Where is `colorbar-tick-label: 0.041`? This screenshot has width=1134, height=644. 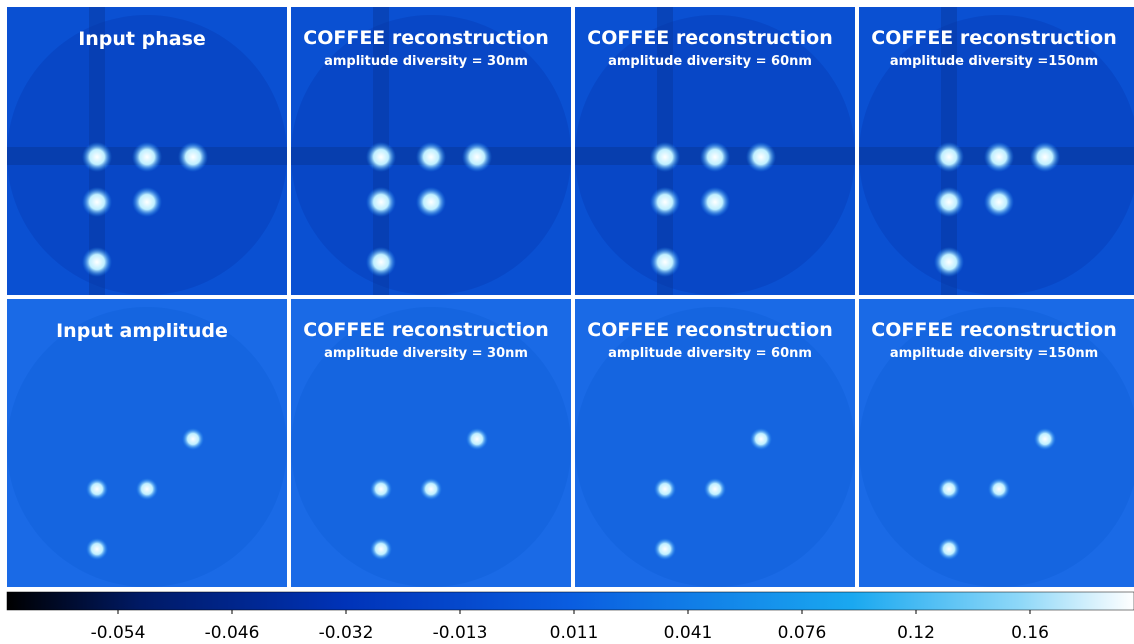
colorbar-tick-label: 0.041 is located at coordinates (688, 633).